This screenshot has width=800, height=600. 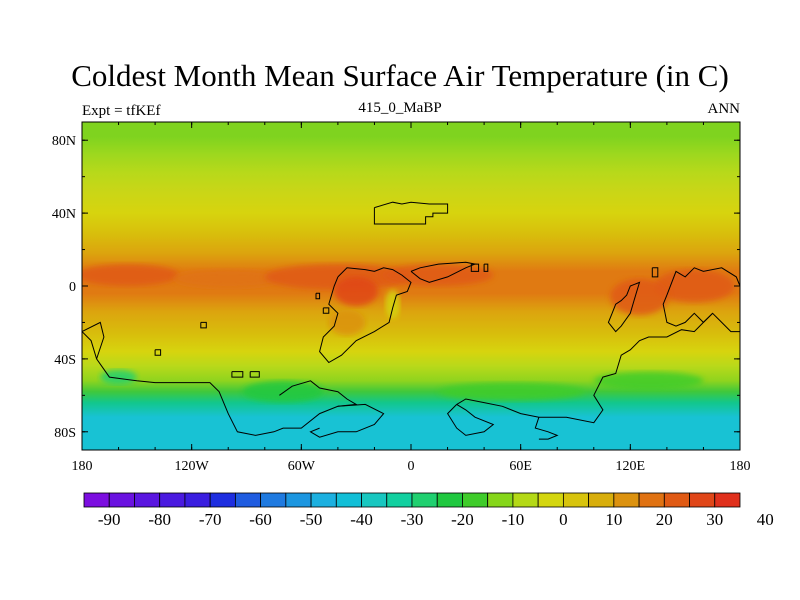 What do you see at coordinates (159, 519) in the screenshot?
I see `colorbar-label: -80` at bounding box center [159, 519].